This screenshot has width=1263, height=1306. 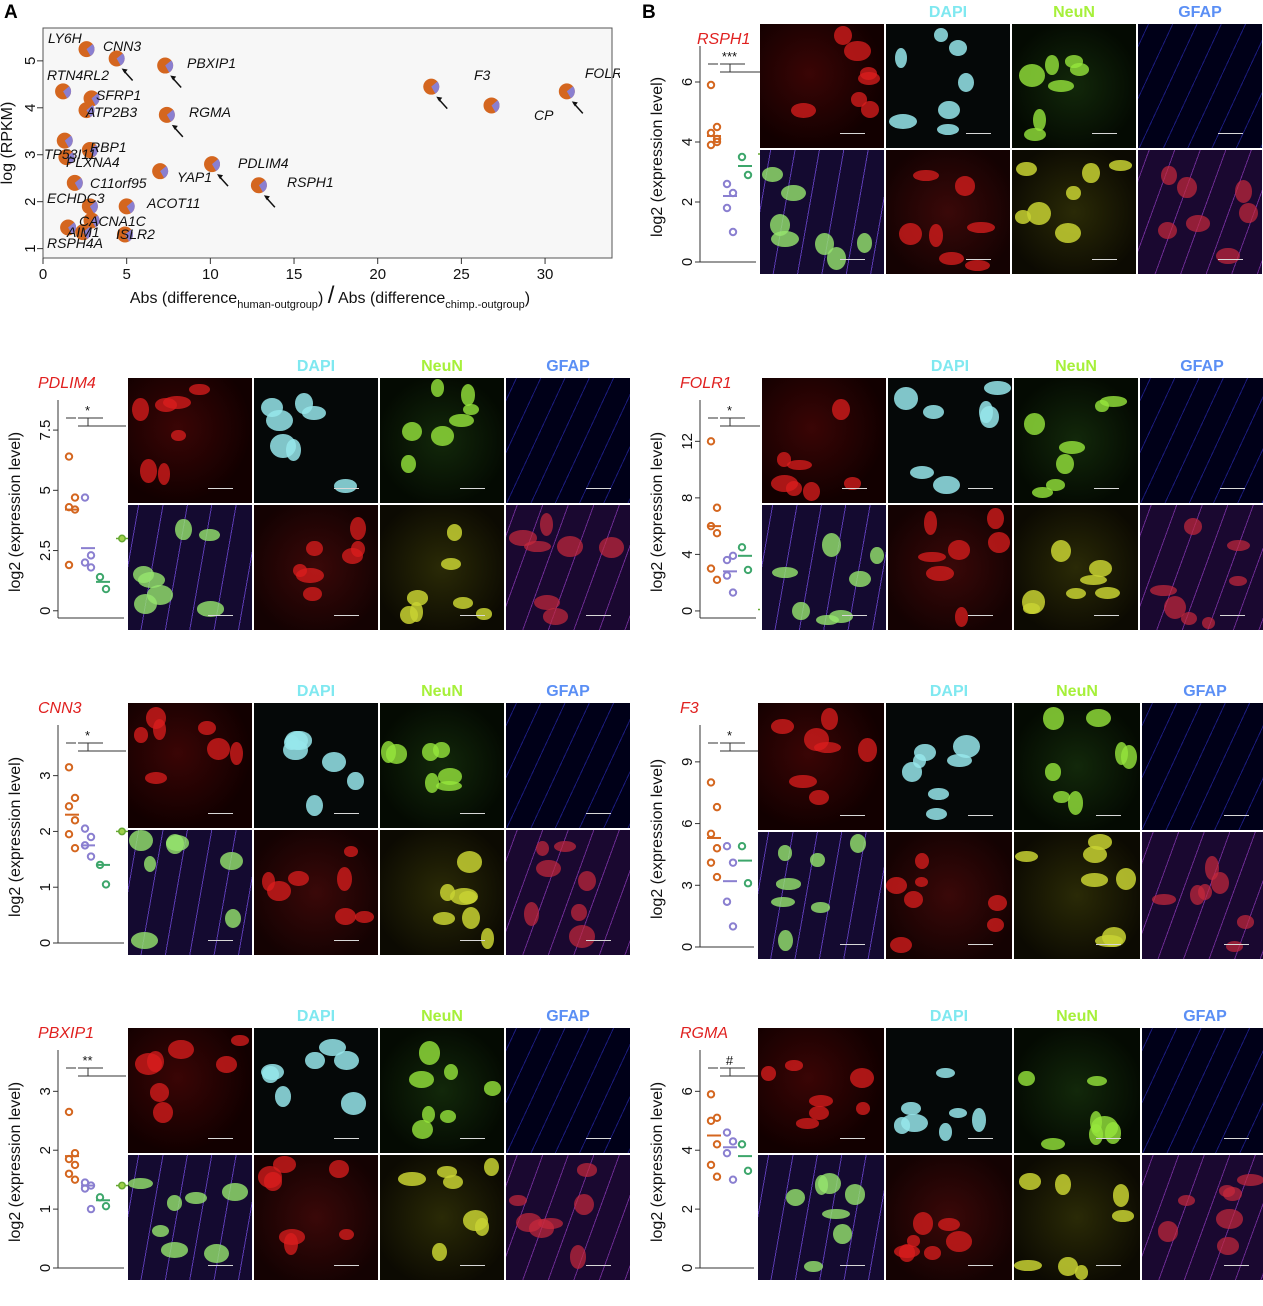 What do you see at coordinates (687, 947) in the screenshot?
I see `y-tick-label: 0` at bounding box center [687, 947].